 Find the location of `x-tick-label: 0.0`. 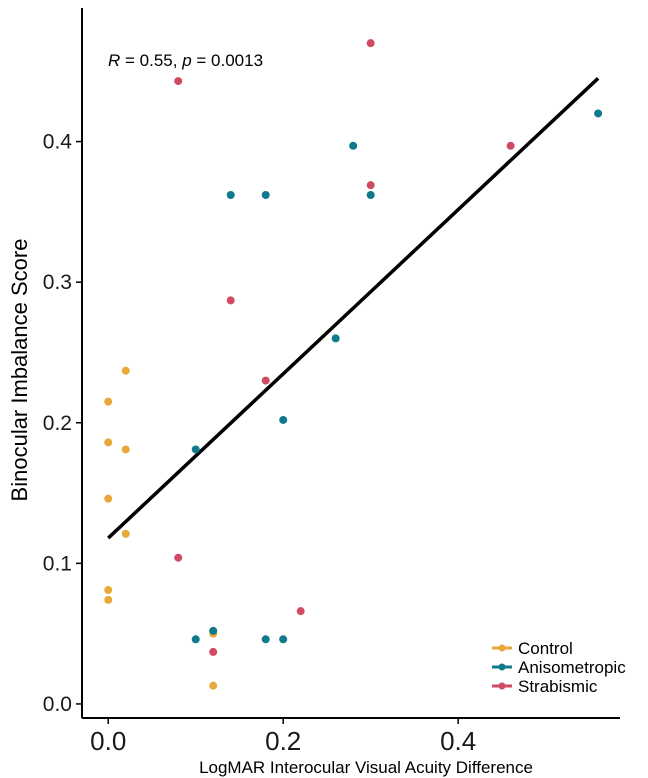

x-tick-label: 0.0 is located at coordinates (108, 741).